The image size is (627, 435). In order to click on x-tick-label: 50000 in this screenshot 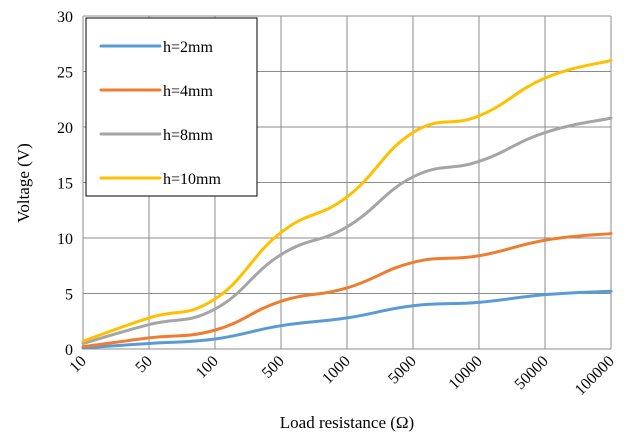, I will do `click(532, 373)`.